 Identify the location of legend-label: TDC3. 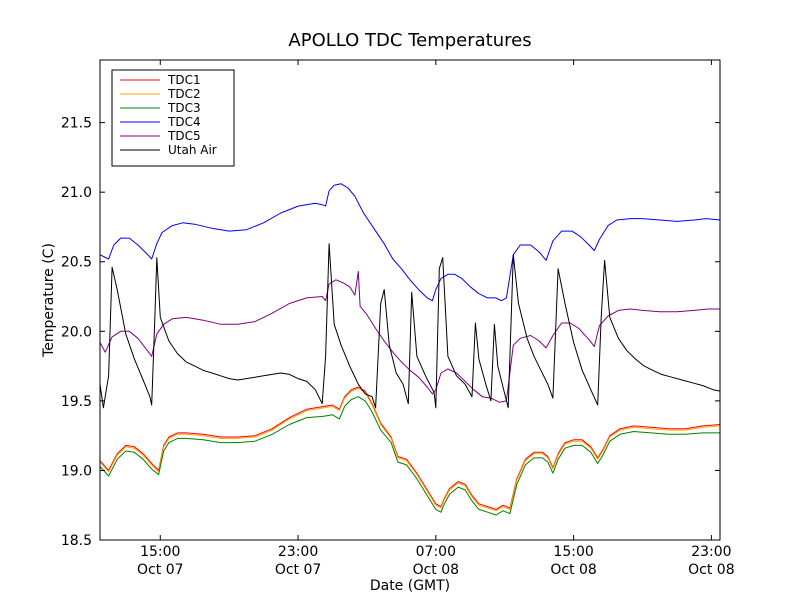
(184, 108).